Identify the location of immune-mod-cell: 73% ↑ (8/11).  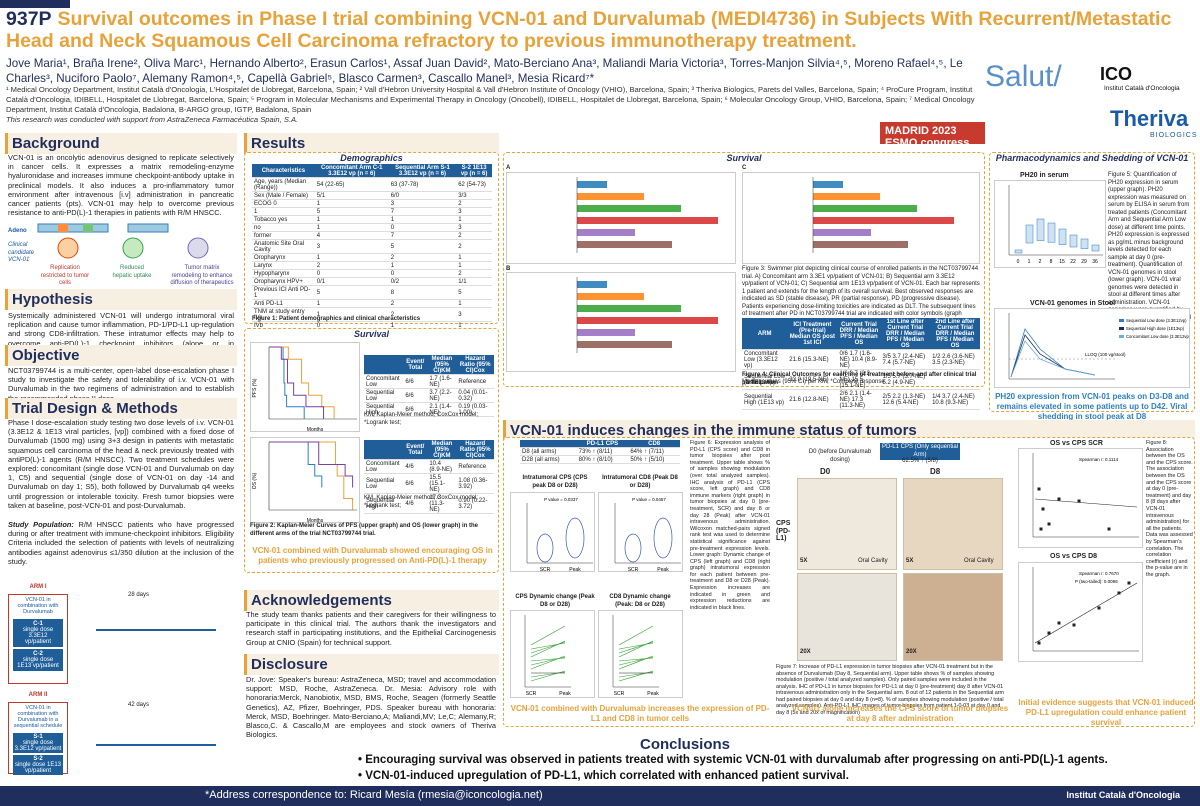
(602, 451).